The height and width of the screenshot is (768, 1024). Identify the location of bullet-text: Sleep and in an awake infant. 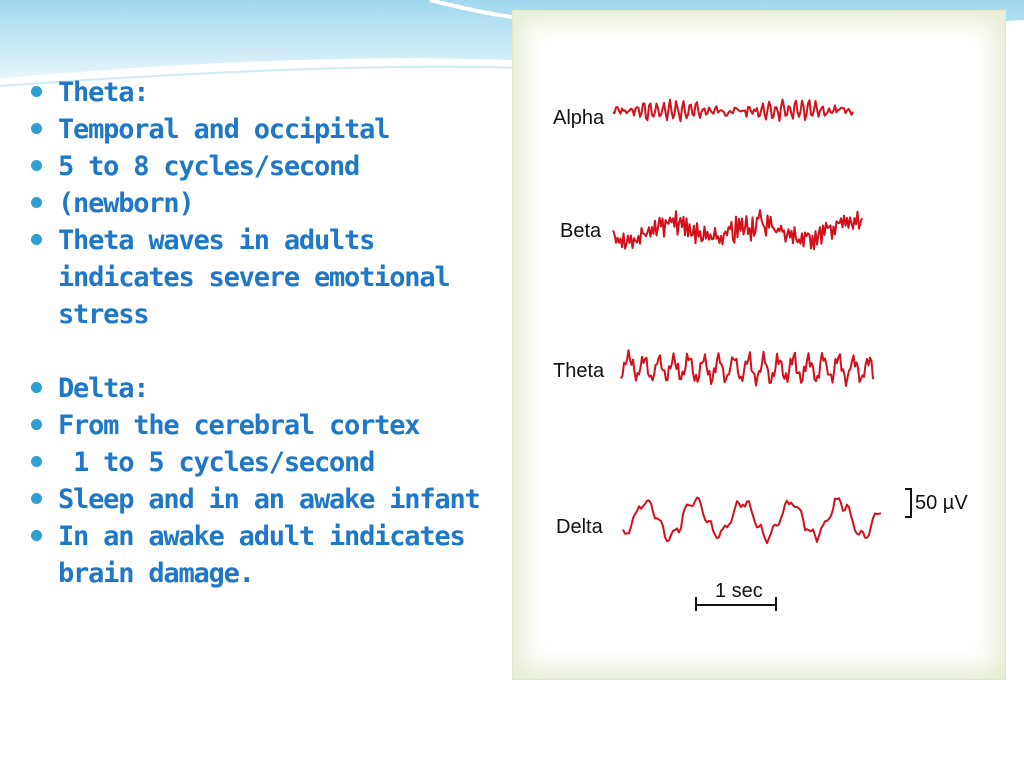
(269, 499).